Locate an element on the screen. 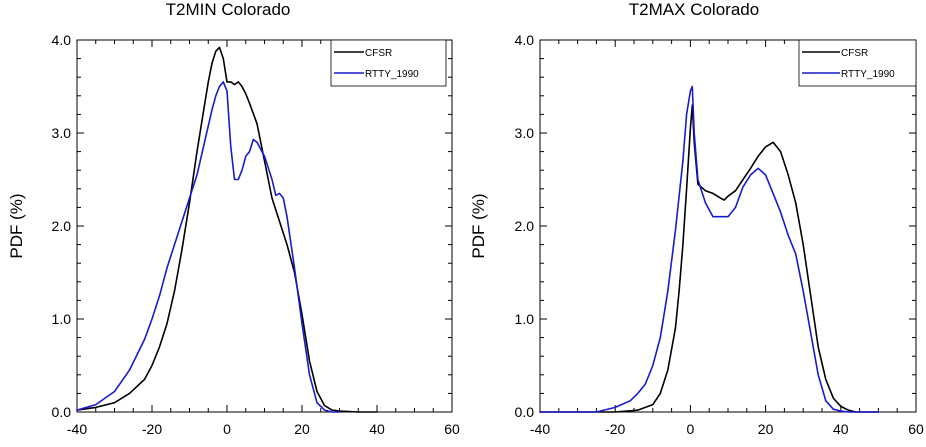  chart-title: T2MIN Colorado is located at coordinates (228, 9).